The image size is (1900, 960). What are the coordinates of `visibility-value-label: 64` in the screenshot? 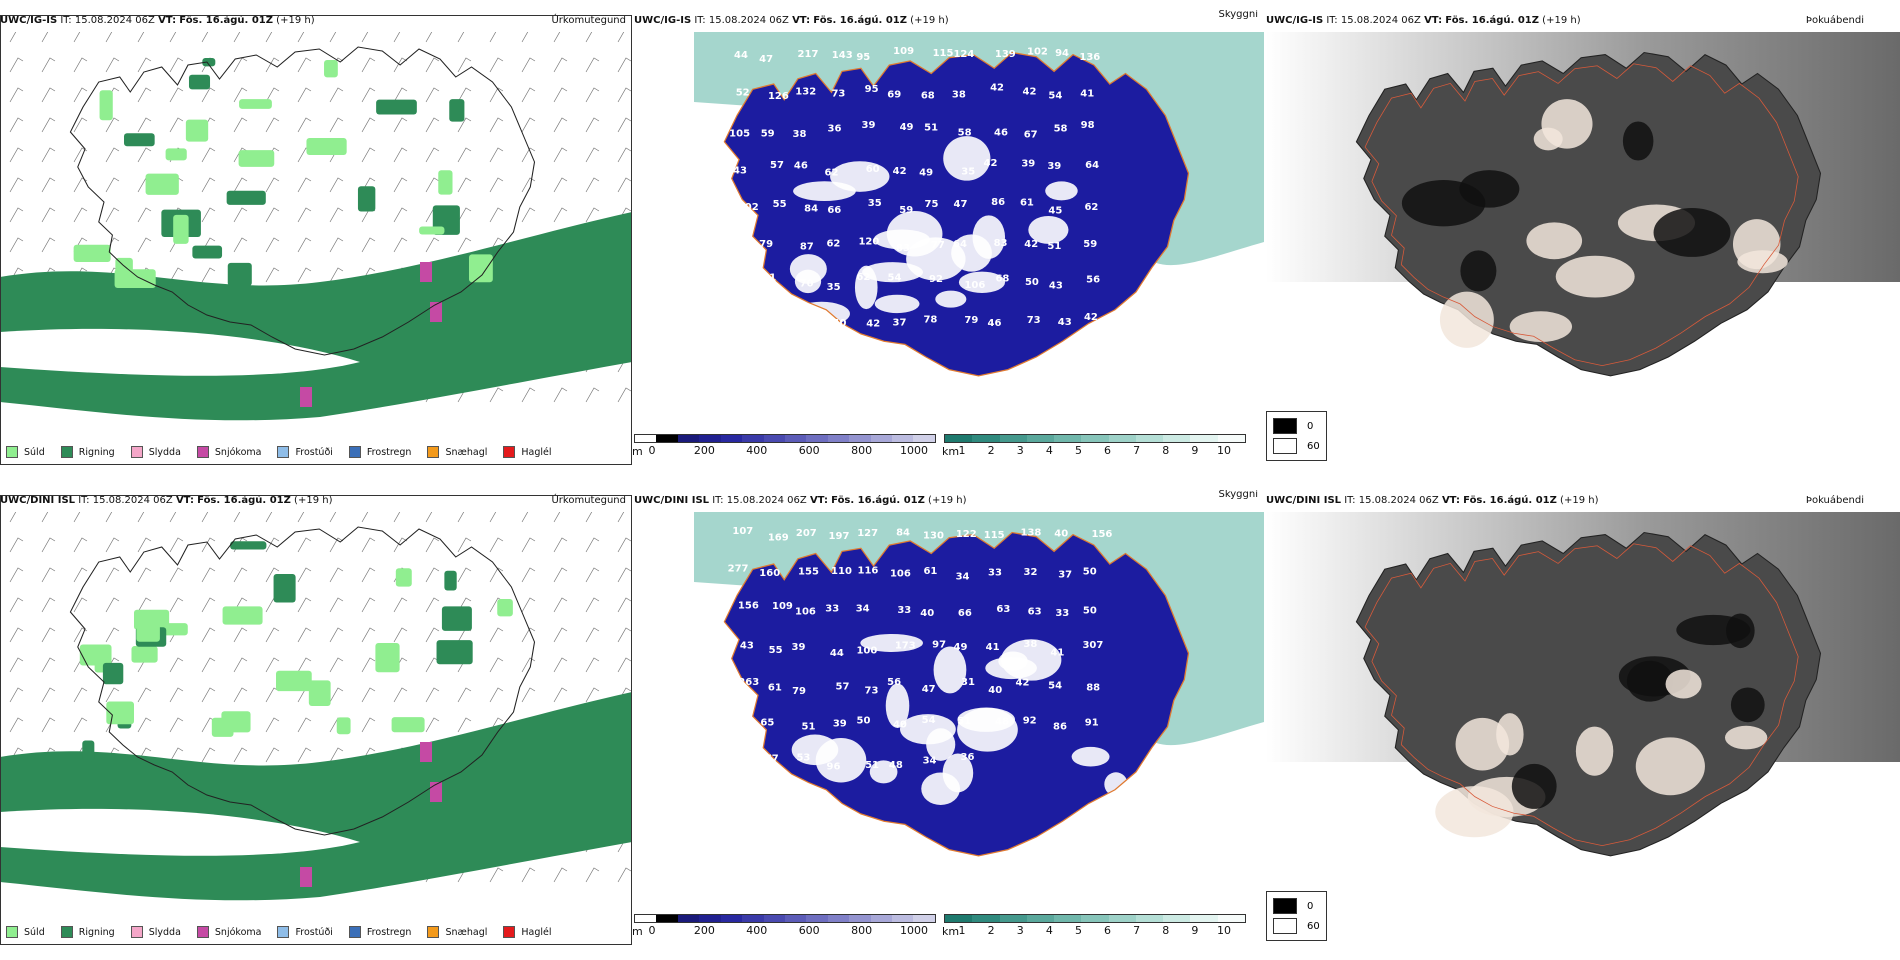 It's located at (1092, 165).